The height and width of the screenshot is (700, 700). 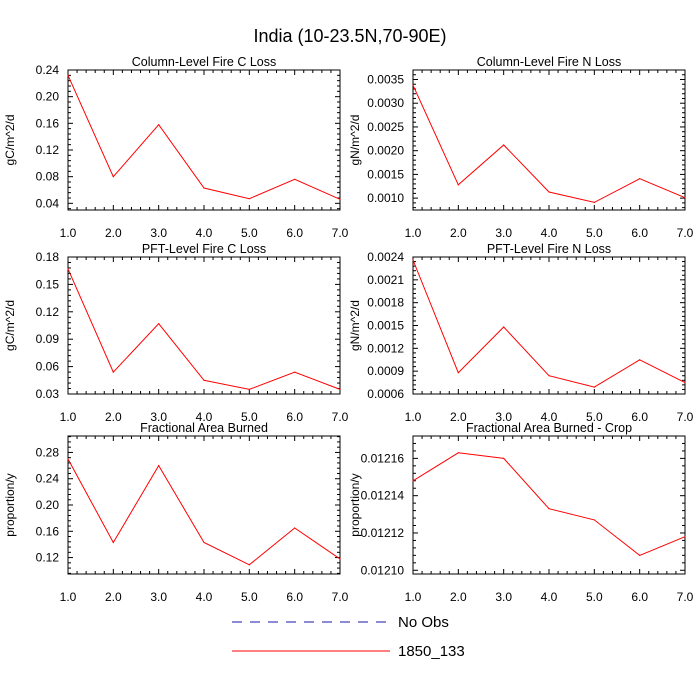 What do you see at coordinates (48, 150) in the screenshot?
I see `y-tick-label: 0.12` at bounding box center [48, 150].